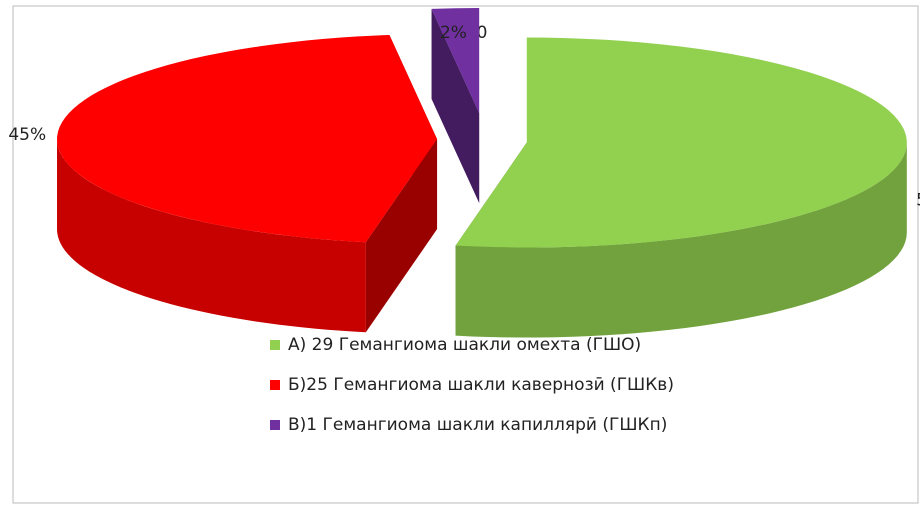  I want to click on slice-side-shade, so click(211, 236).